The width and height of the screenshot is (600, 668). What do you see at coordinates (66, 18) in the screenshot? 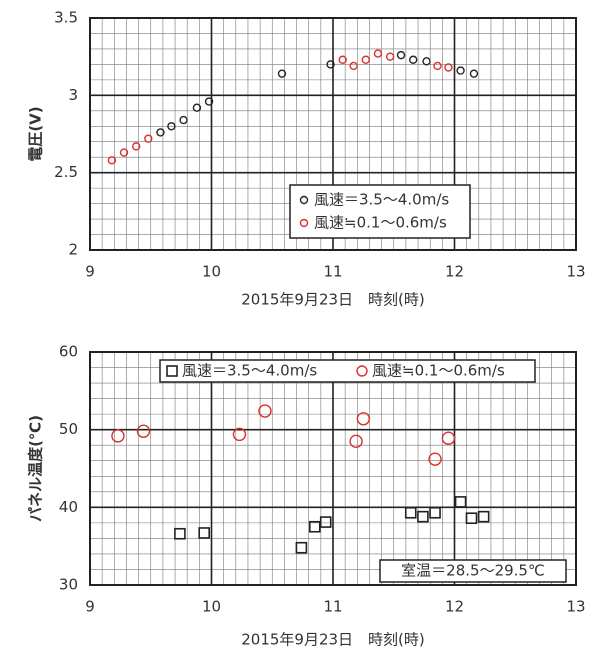
I see `y-tick-label: 3.5` at bounding box center [66, 18].